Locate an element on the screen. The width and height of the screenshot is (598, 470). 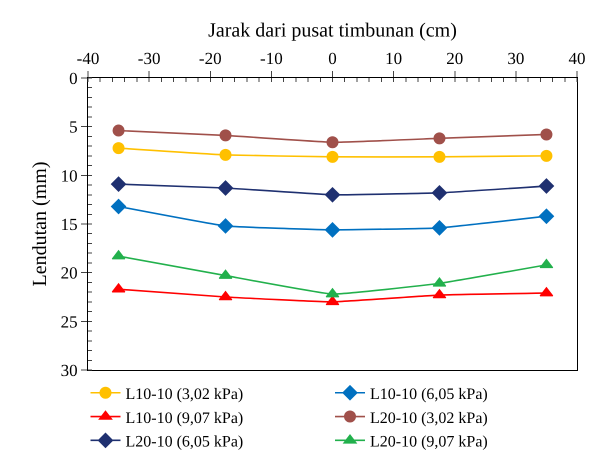
y-tick-label: 30 is located at coordinates (69, 370).